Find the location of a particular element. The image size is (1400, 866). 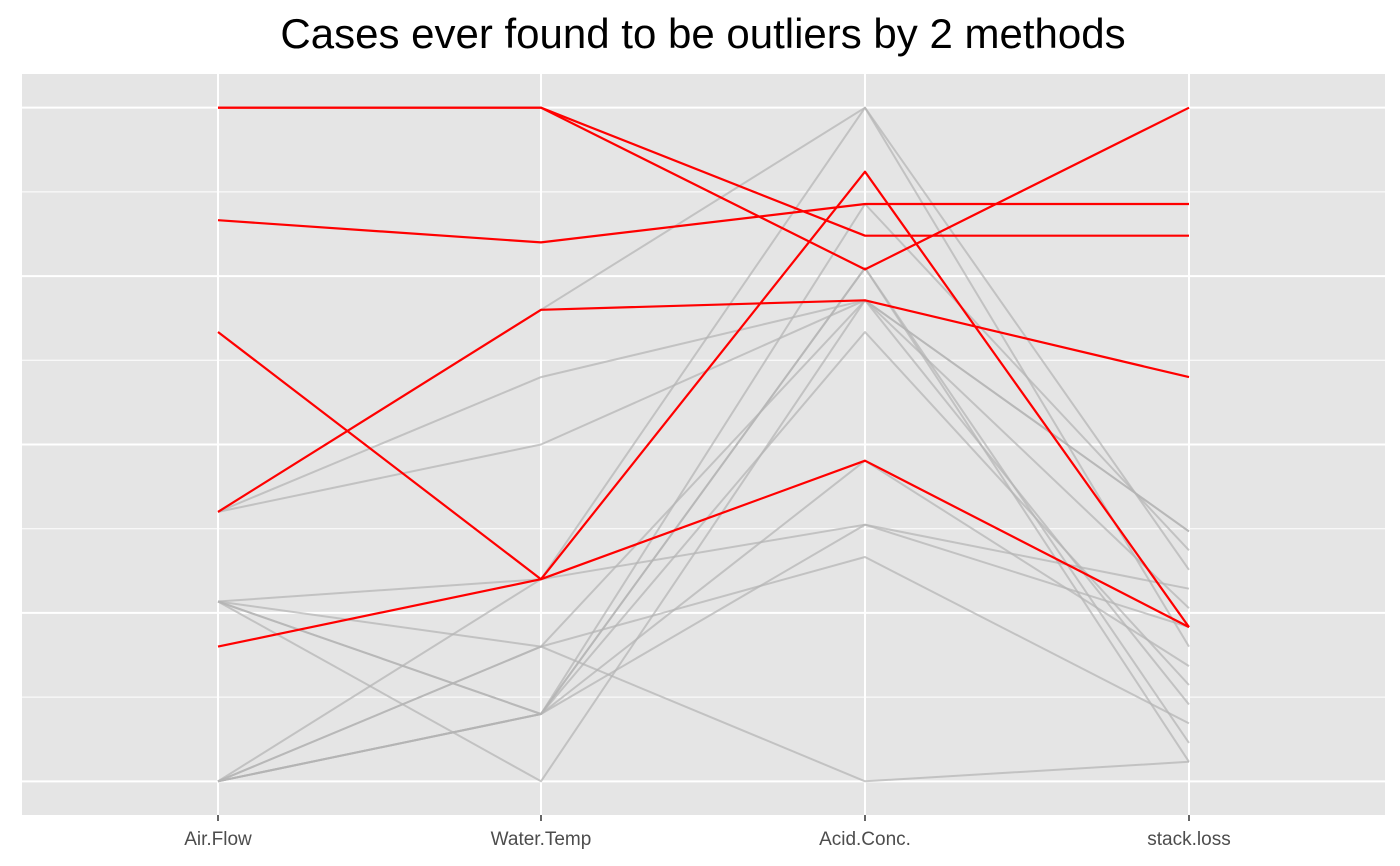

x-tick-label: Air.Flow is located at coordinates (218, 839).